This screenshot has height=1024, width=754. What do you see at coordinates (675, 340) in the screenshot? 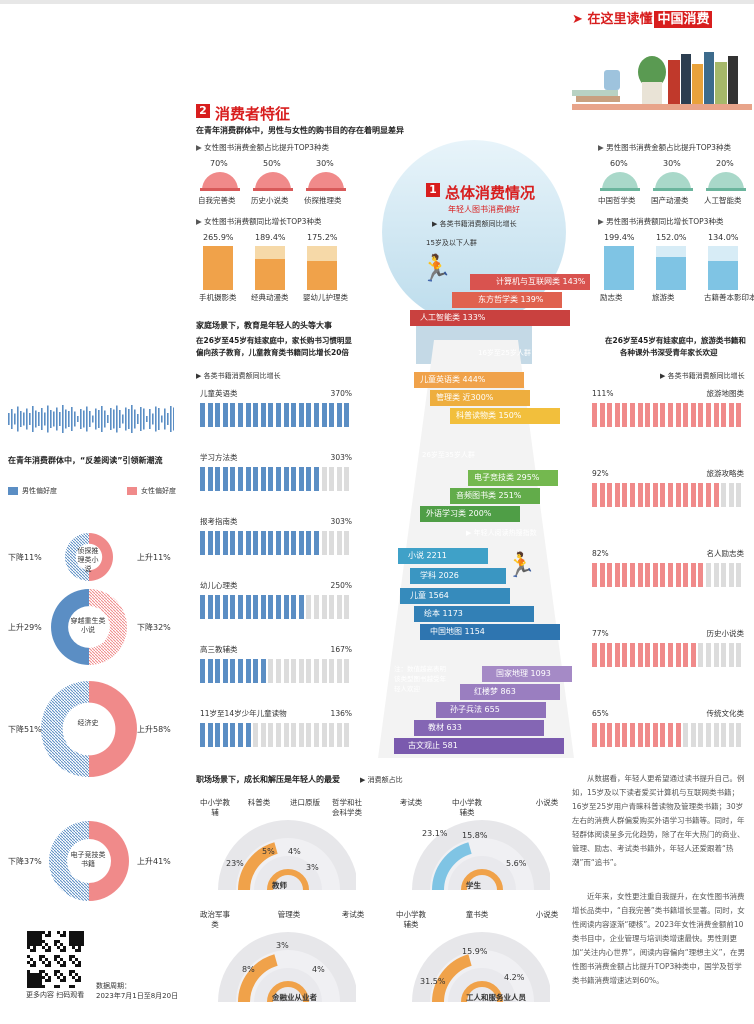
I see `travel-line1: 在26岁至45岁有娃家庭中，旅游类书籍和` at bounding box center [675, 340].